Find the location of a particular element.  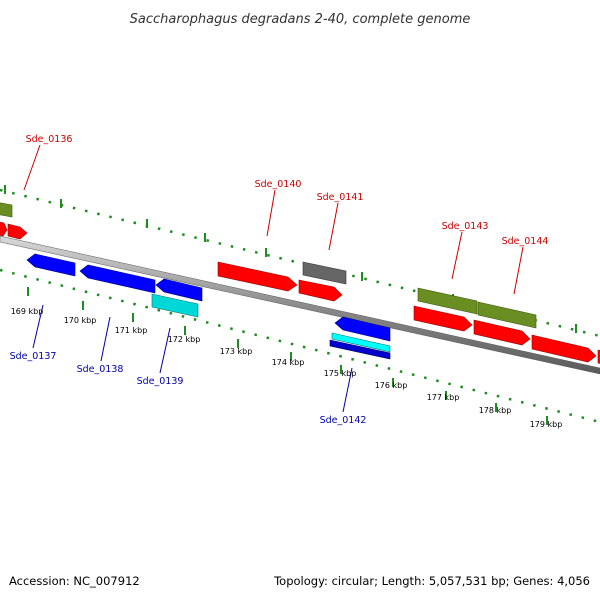

tick-label-169: 169 kbp is located at coordinates (27, 311).